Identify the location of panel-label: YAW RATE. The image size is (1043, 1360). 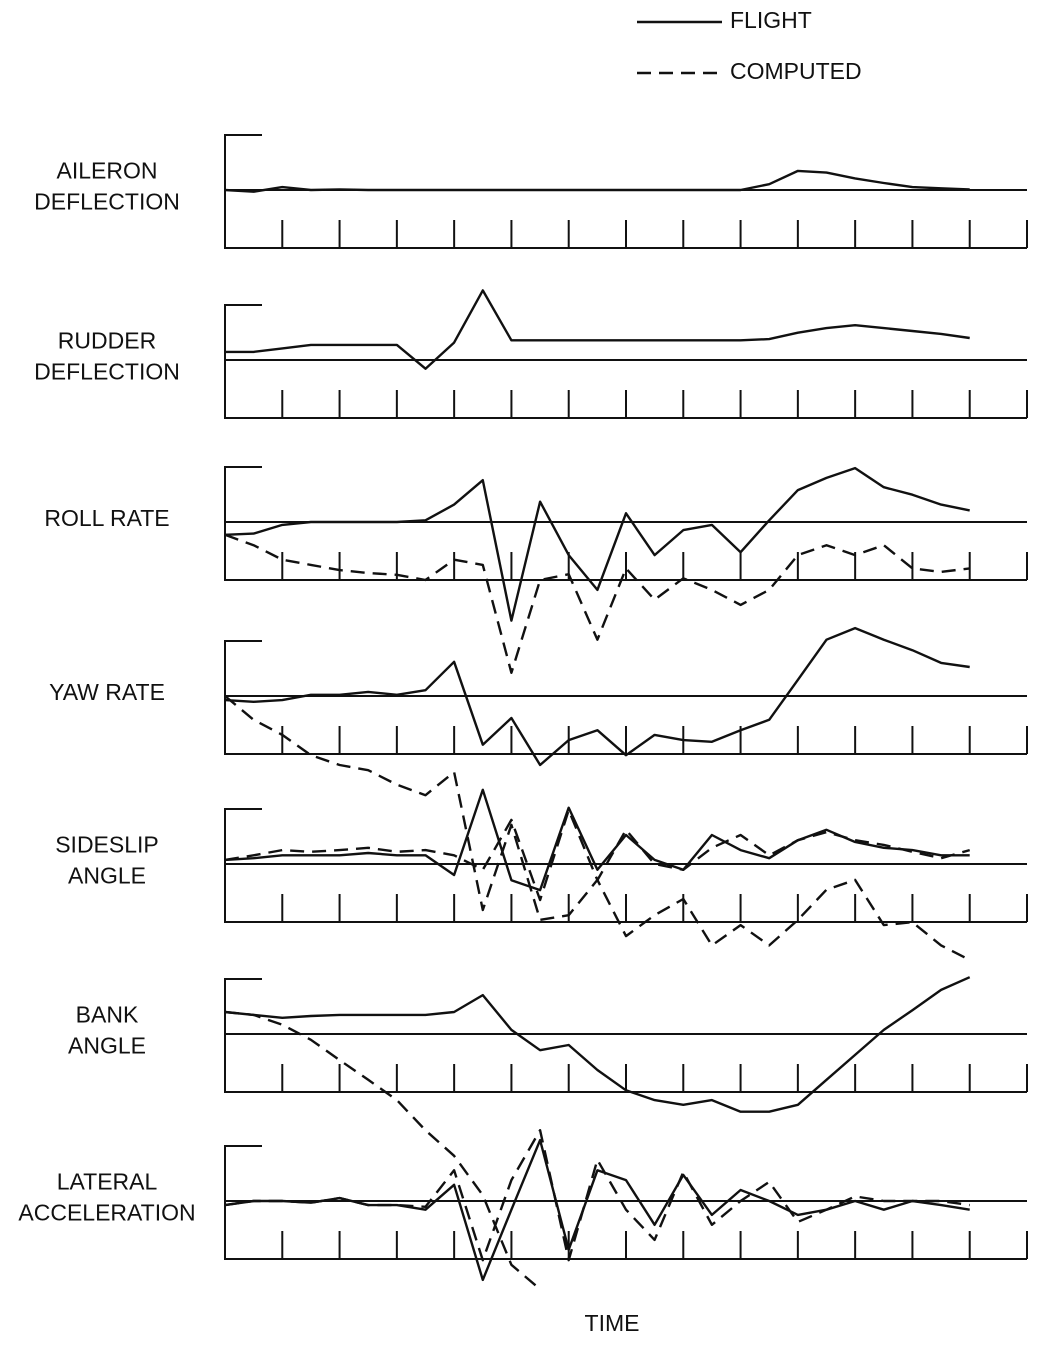
(107, 692).